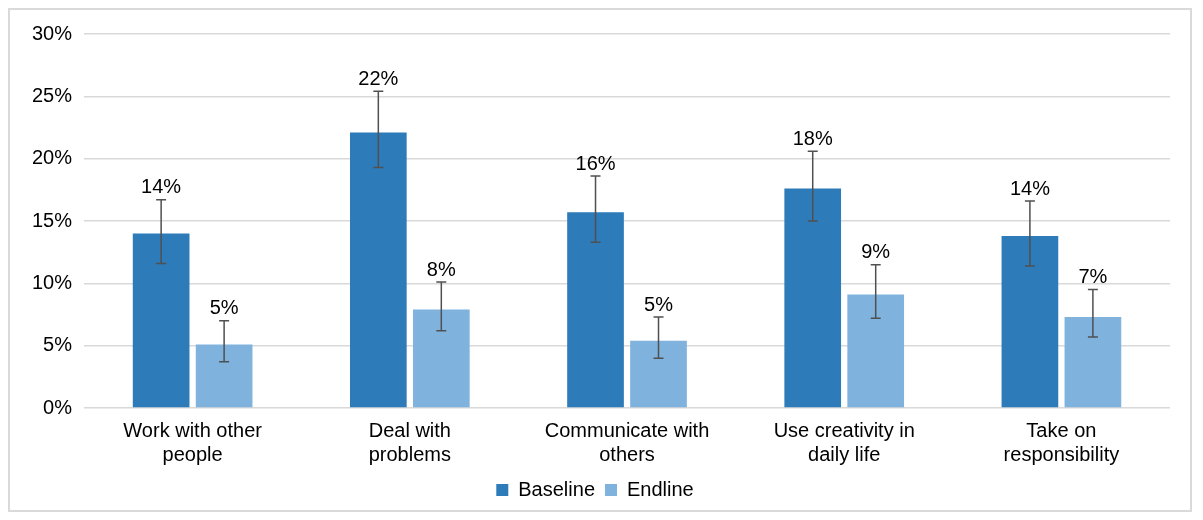 This screenshot has height=520, width=1203. I want to click on data-label: 7%, so click(1093, 276).